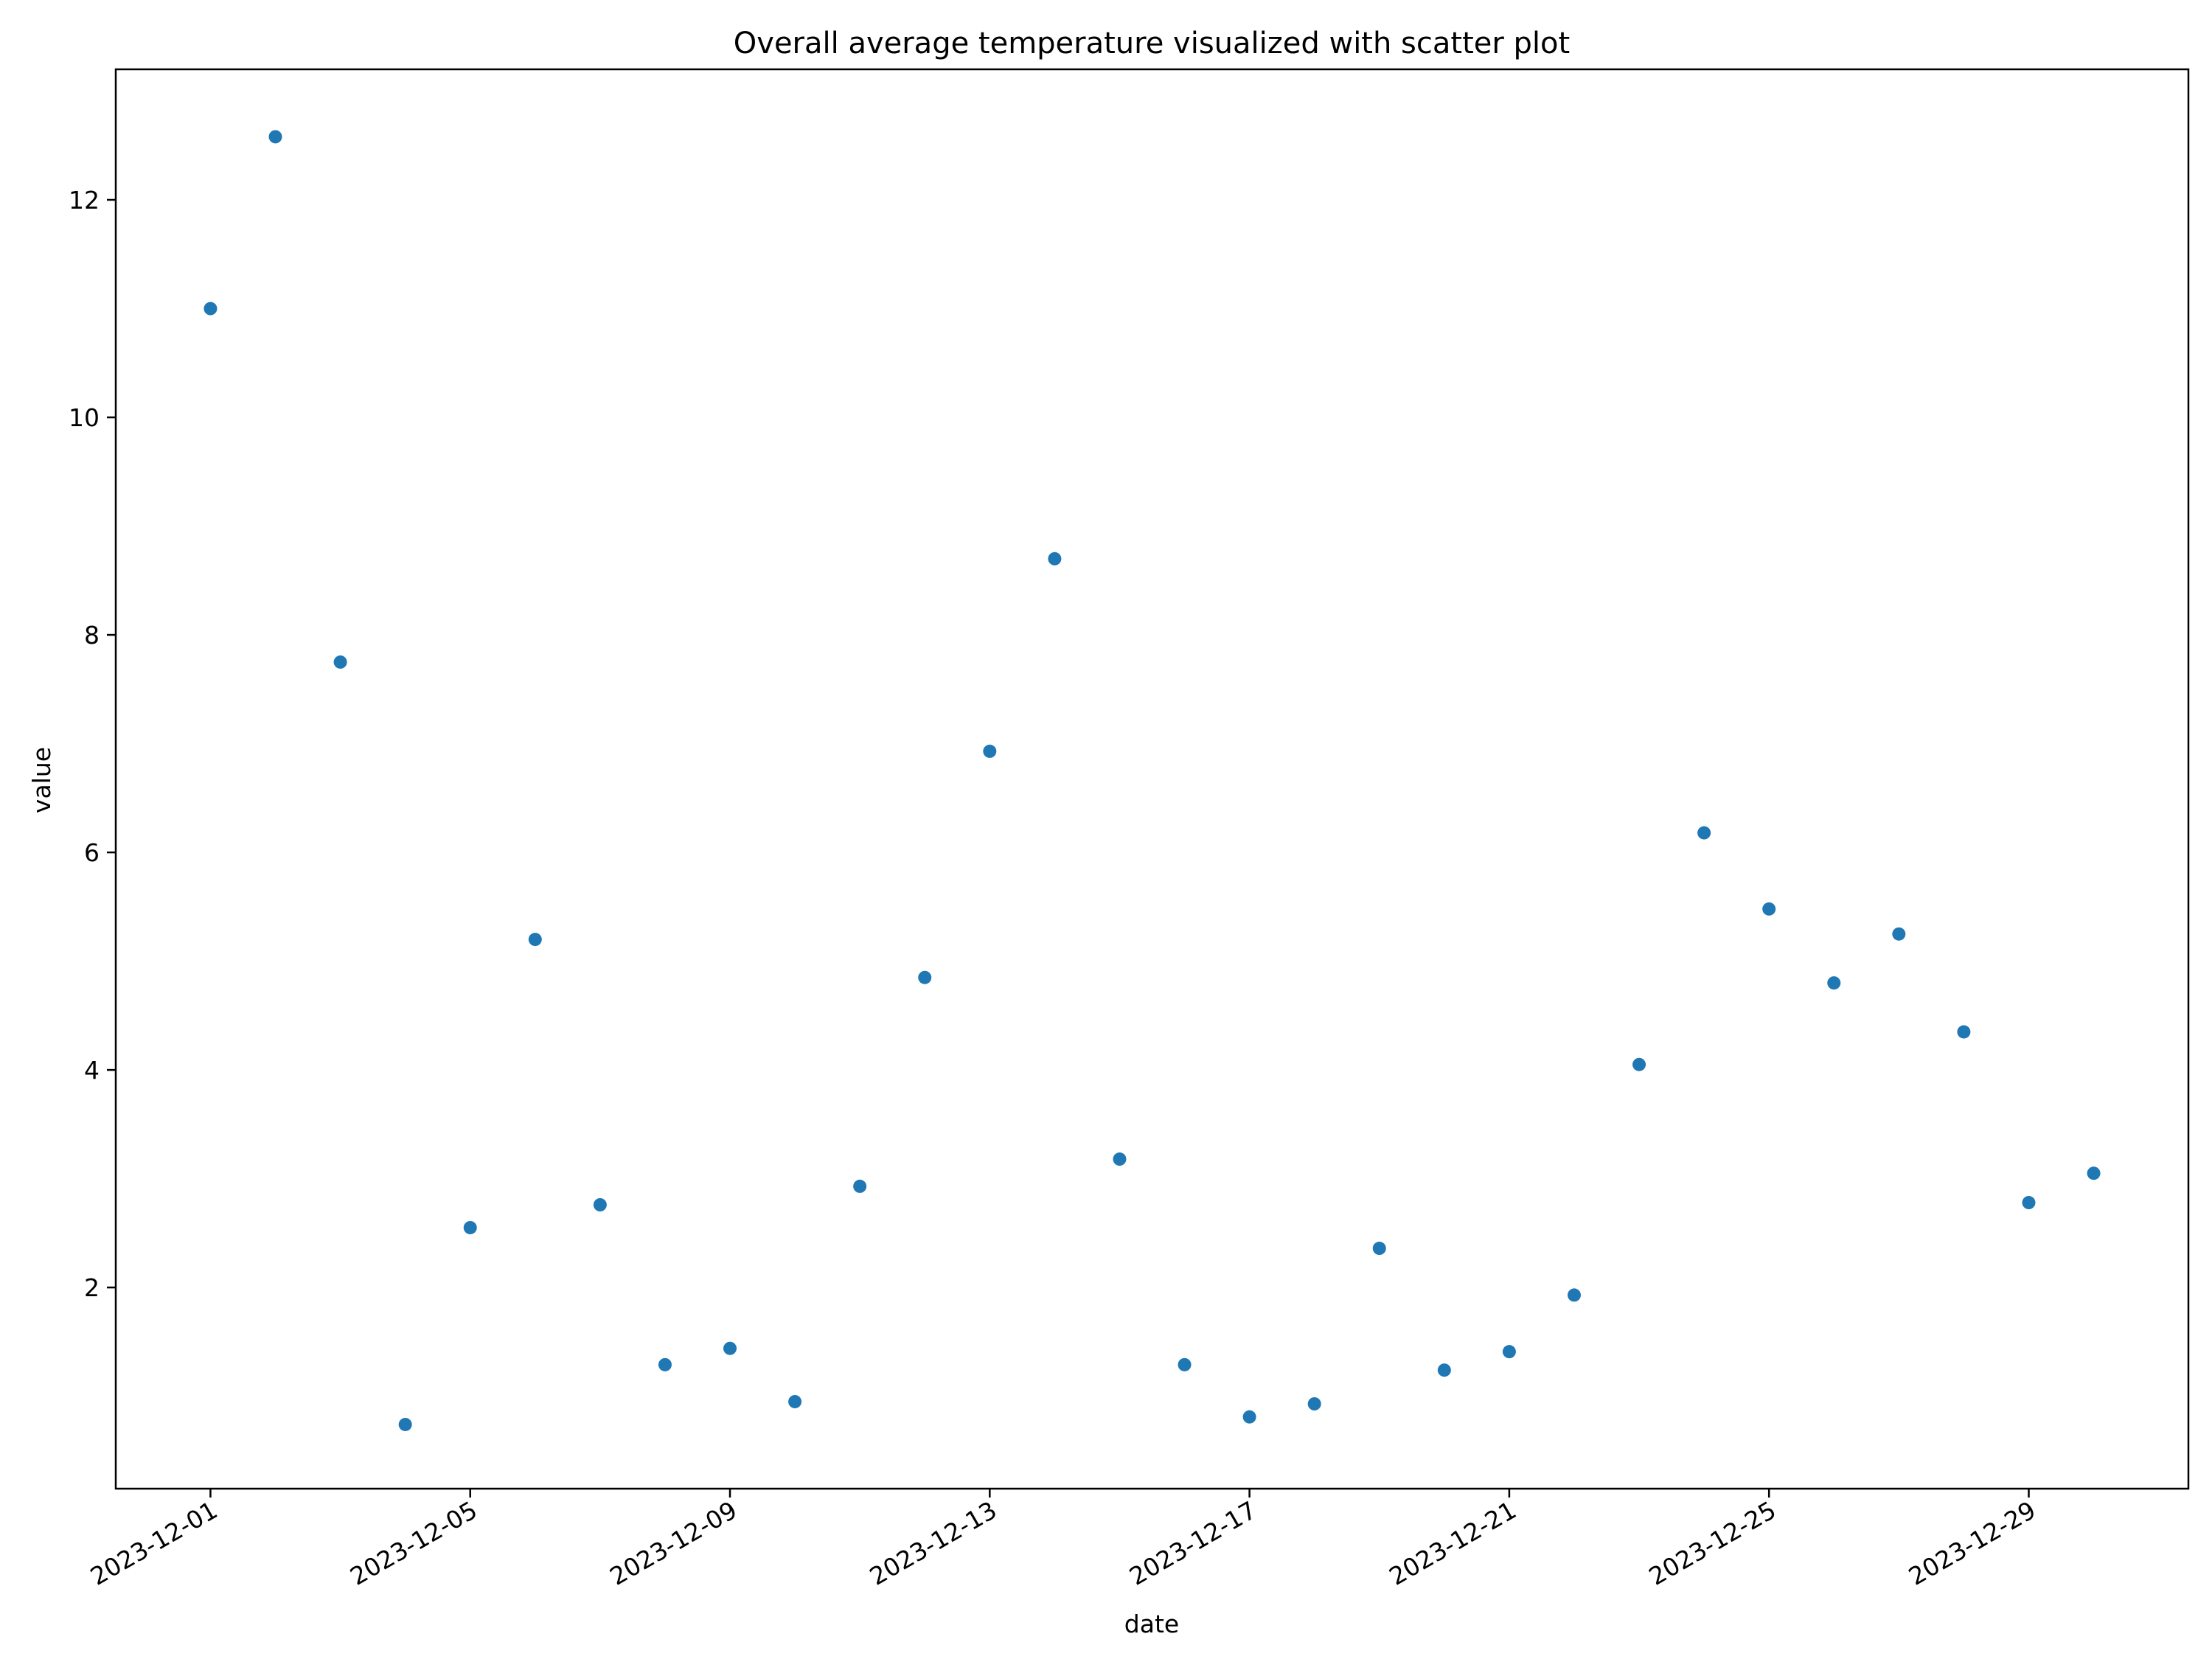 The image size is (2212, 1659). I want to click on y-tick-label: 10, so click(84, 417).